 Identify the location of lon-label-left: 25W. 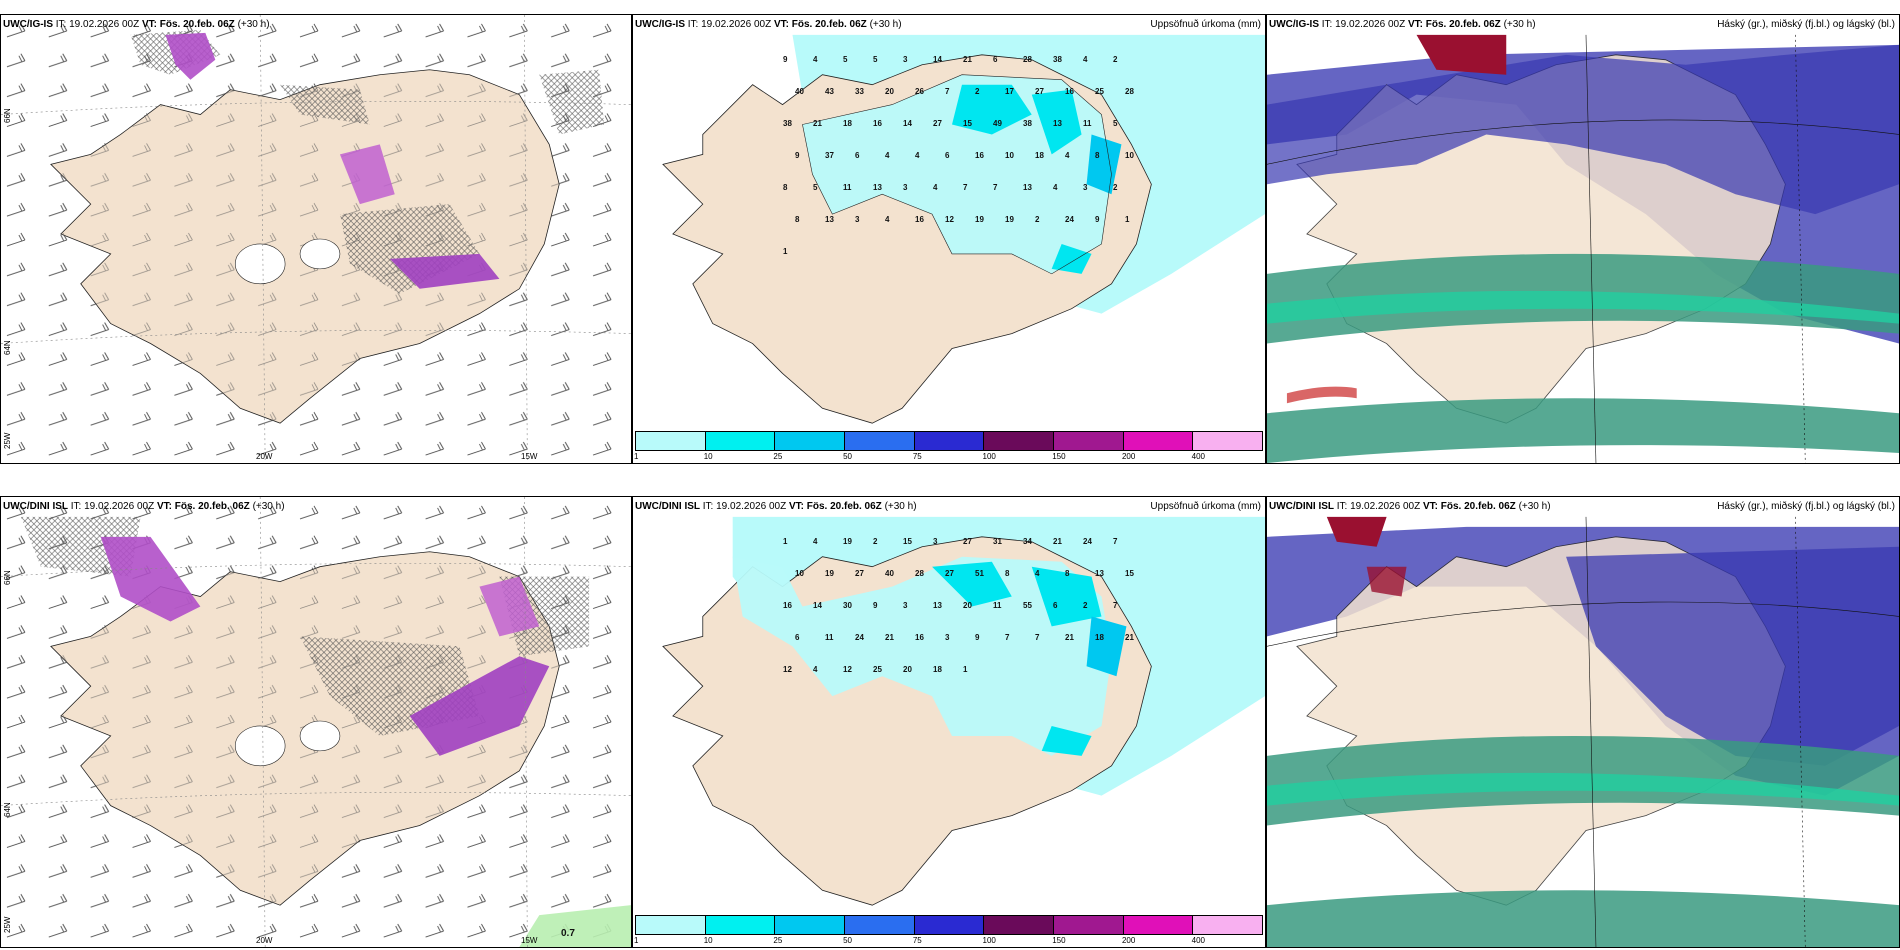
(7, 924).